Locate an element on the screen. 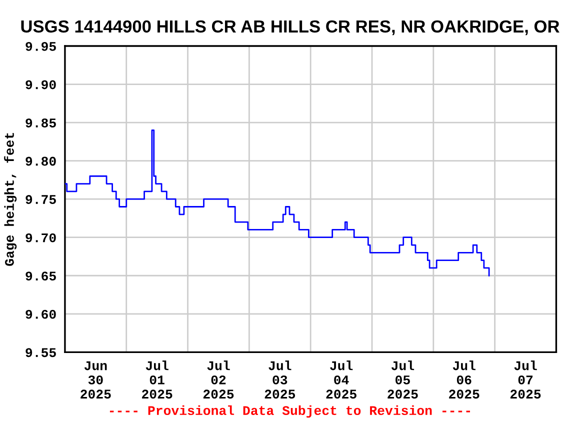 The height and width of the screenshot is (430, 580). y-tick-label: 9.70 is located at coordinates (41, 237).